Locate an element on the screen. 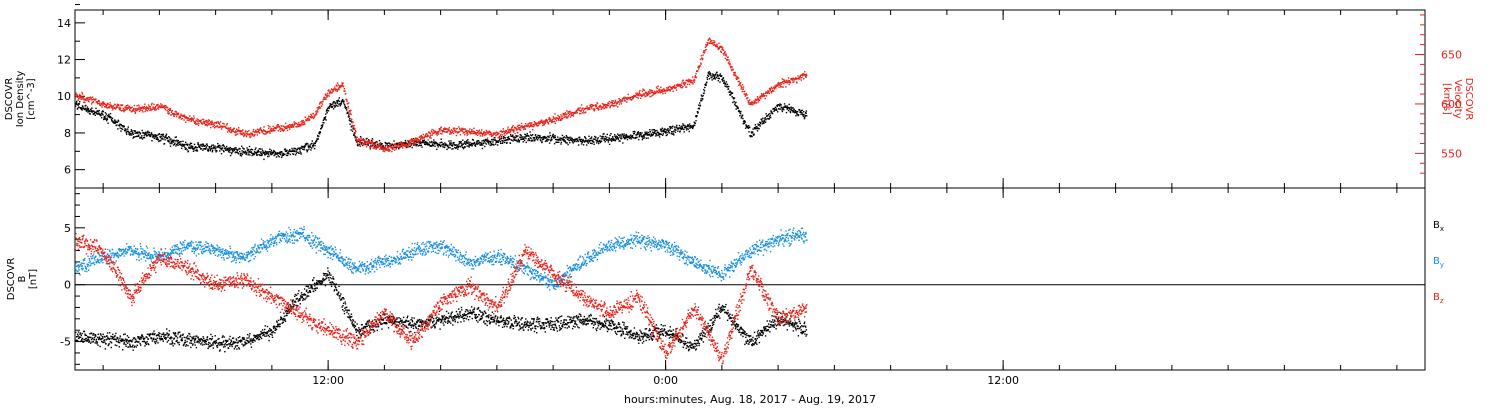  y-tick-label: 0 is located at coordinates (67, 285).